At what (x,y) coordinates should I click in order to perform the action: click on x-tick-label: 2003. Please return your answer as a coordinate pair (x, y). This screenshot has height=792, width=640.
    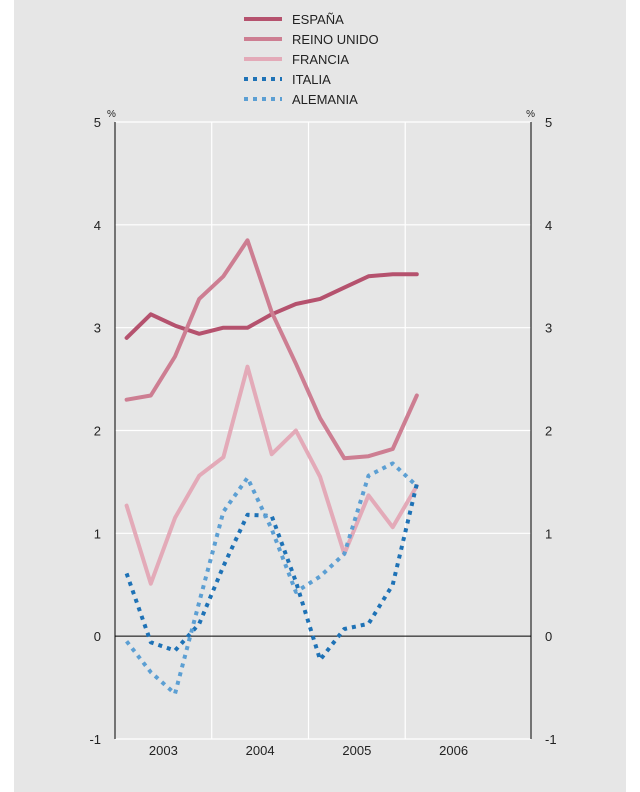
    Looking at the image, I should click on (163, 750).